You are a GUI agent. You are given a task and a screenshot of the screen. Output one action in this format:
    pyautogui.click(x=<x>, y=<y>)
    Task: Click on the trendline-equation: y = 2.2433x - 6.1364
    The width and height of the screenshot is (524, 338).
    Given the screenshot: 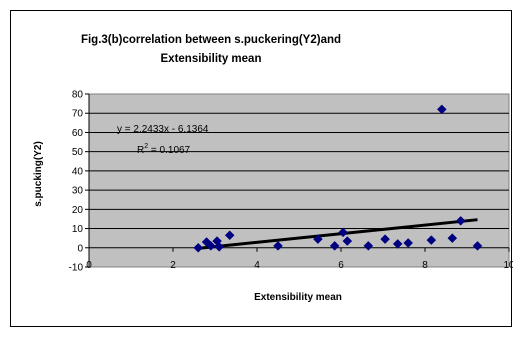 What is the action you would take?
    pyautogui.click(x=163, y=129)
    